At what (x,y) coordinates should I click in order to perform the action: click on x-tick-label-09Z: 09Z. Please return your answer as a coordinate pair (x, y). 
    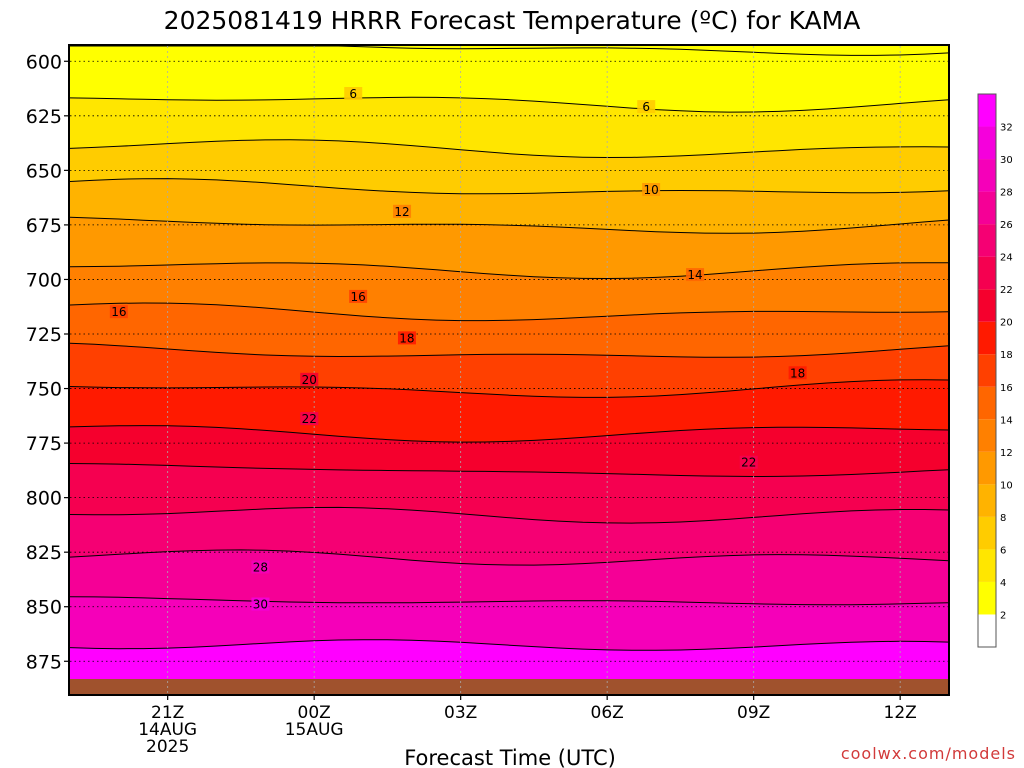
    Looking at the image, I should click on (753, 713).